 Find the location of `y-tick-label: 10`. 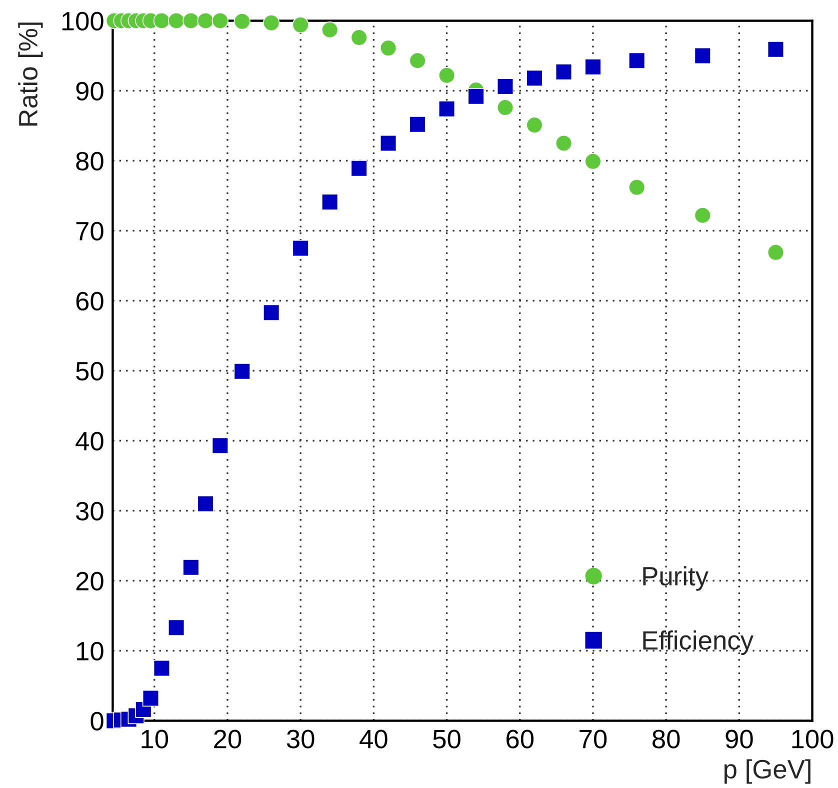

y-tick-label: 10 is located at coordinates (90, 651).